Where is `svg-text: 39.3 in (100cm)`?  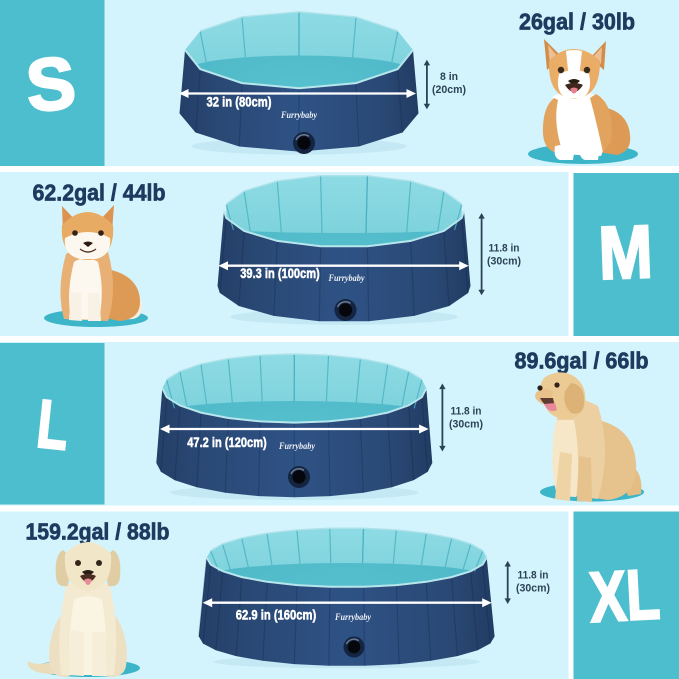
svg-text: 39.3 in (100cm) is located at coordinates (280, 273).